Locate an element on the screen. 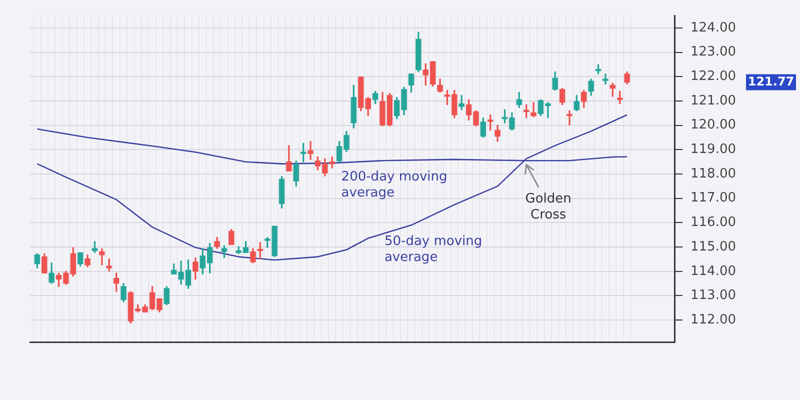  y-tick-label: 112.00 is located at coordinates (713, 320).